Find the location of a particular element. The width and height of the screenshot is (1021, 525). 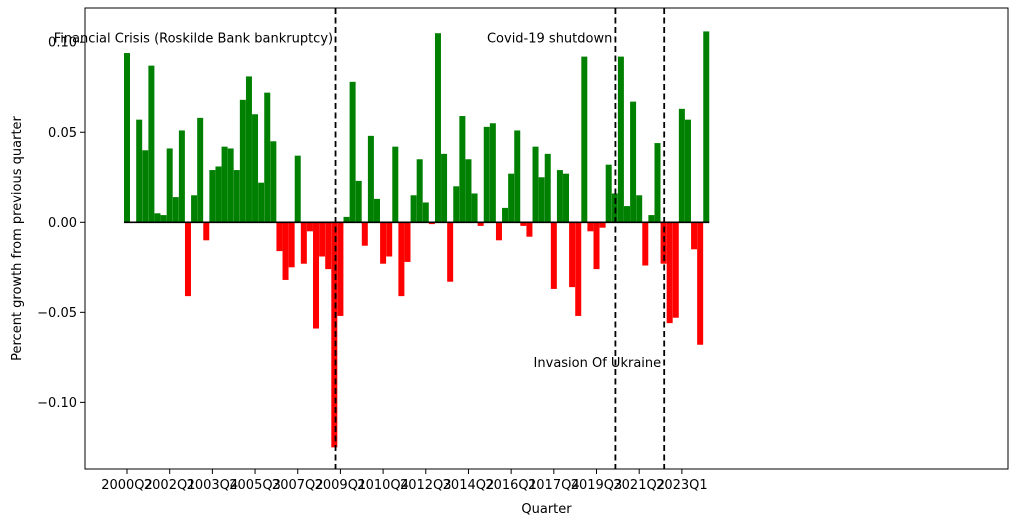

covid-annotation: Covid-19 shutdown is located at coordinates (549, 39).